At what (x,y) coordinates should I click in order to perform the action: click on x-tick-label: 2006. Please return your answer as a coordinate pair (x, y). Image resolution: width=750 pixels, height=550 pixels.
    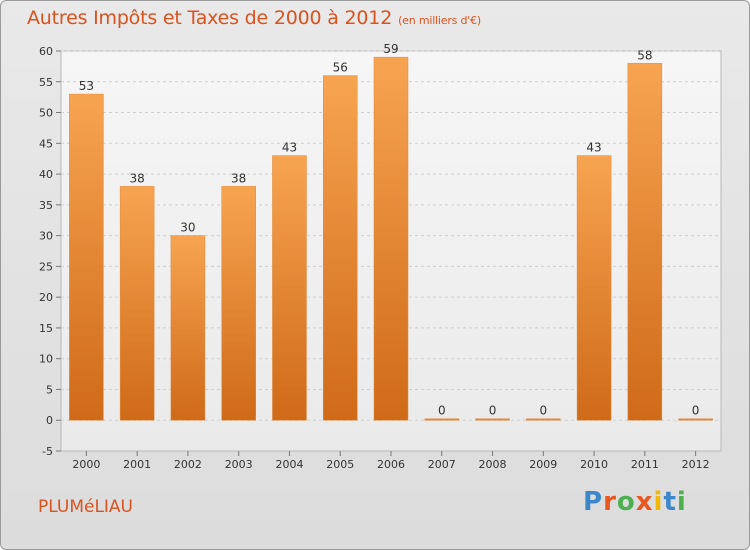
    Looking at the image, I should click on (391, 464).